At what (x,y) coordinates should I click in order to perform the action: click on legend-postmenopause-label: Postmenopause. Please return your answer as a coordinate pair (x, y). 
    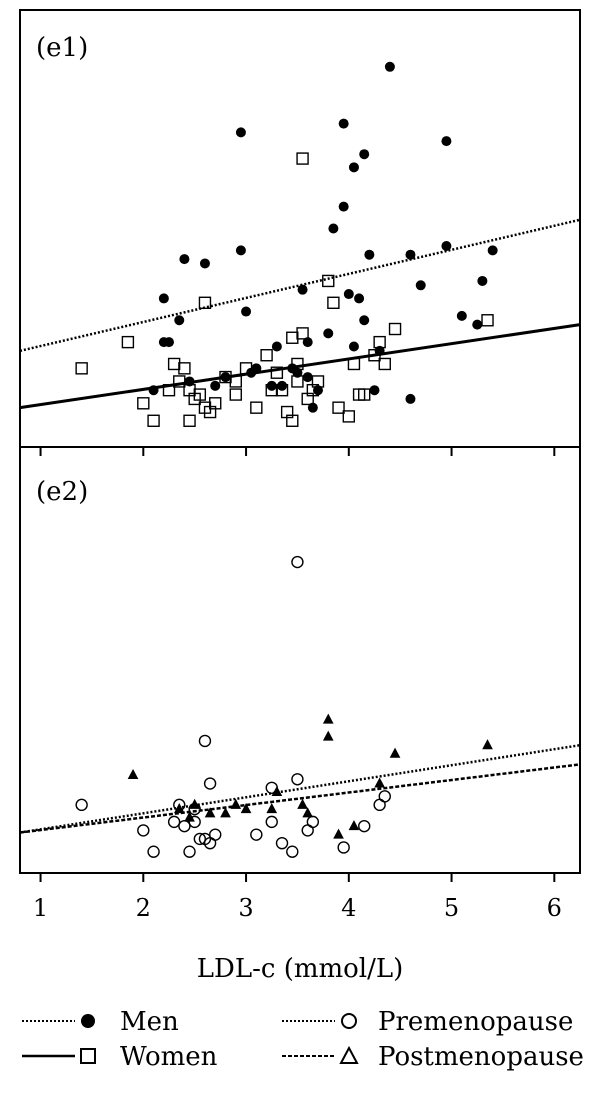
    Looking at the image, I should click on (481, 1057).